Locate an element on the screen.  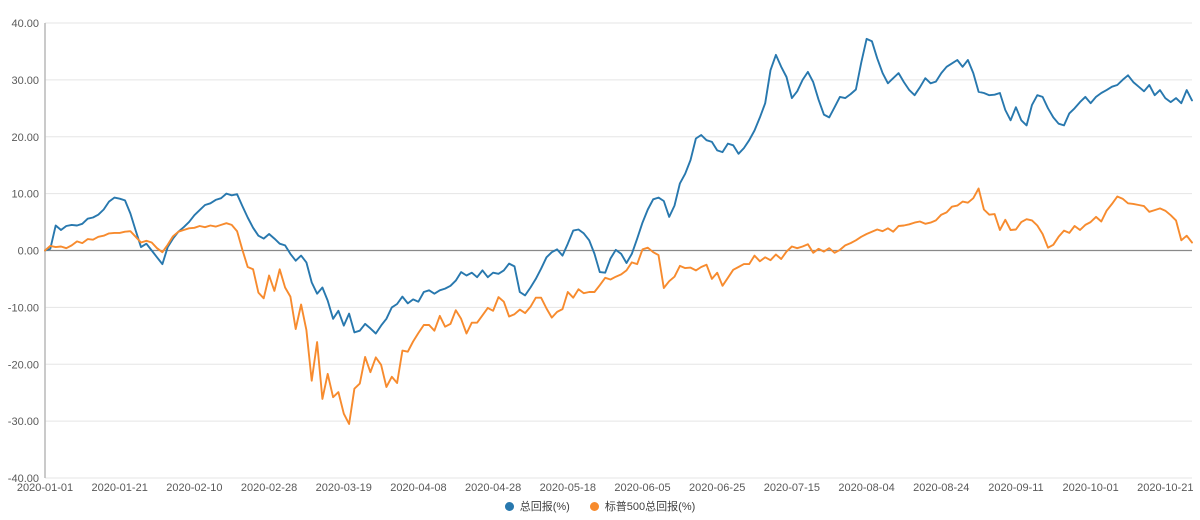
legend-dot-sp500-total-return is located at coordinates (594, 506).